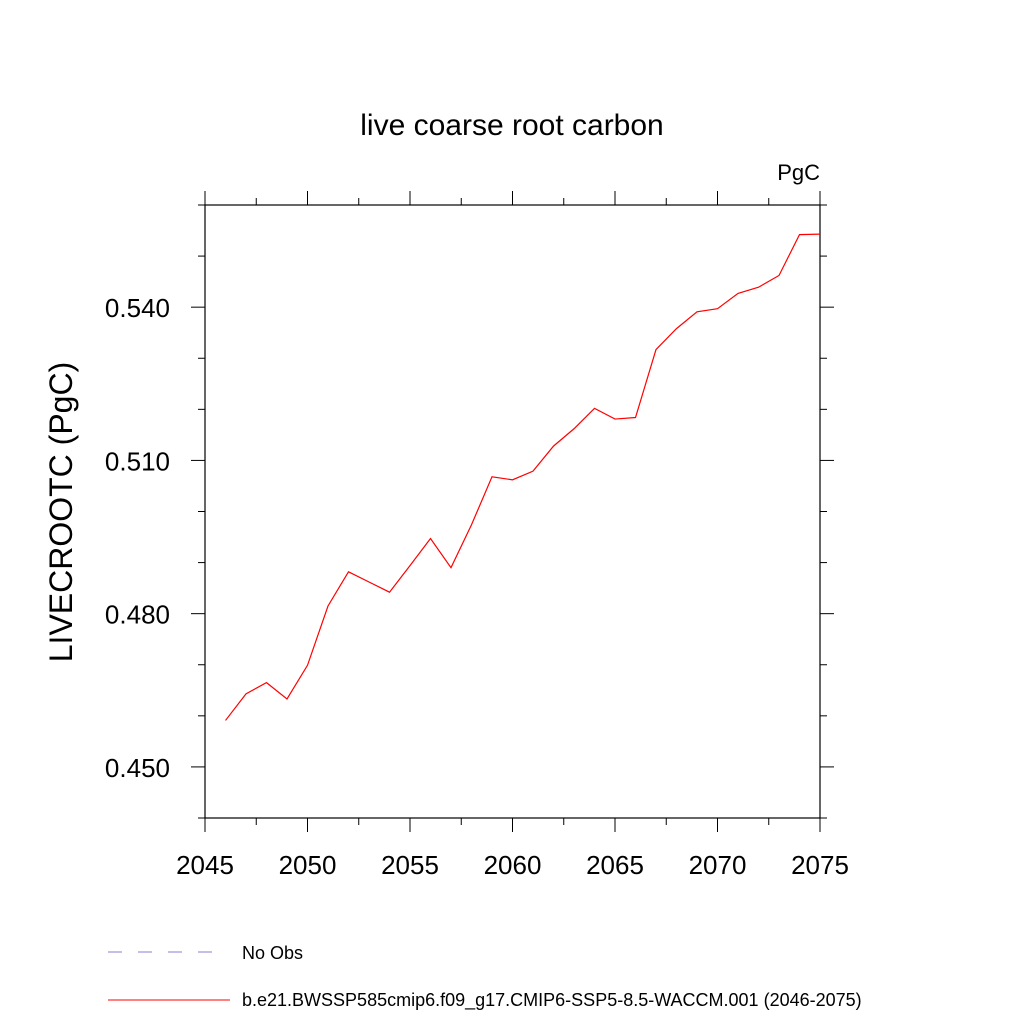 The width and height of the screenshot is (1024, 1024). What do you see at coordinates (410, 865) in the screenshot?
I see `x-tick-label: 2055` at bounding box center [410, 865].